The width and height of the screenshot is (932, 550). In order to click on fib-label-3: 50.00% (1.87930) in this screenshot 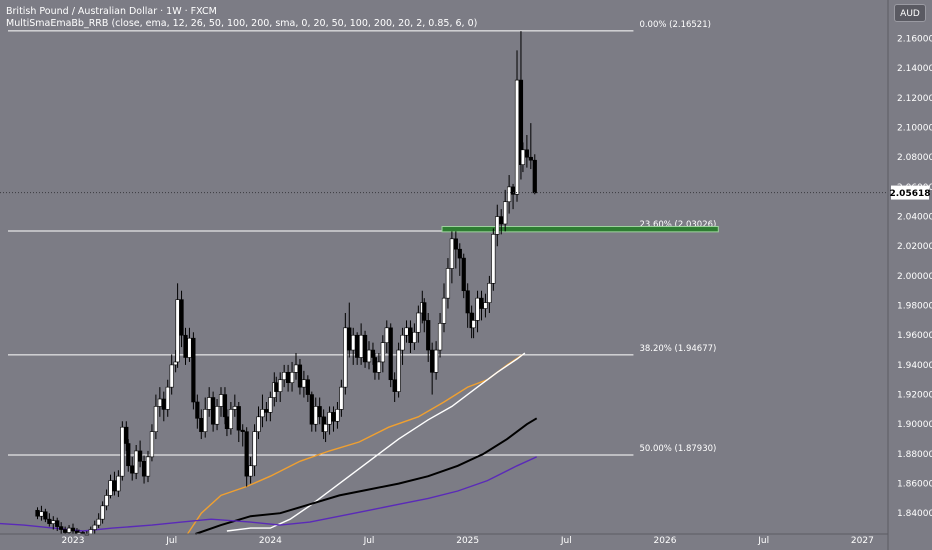, I will do `click(677, 449)`.